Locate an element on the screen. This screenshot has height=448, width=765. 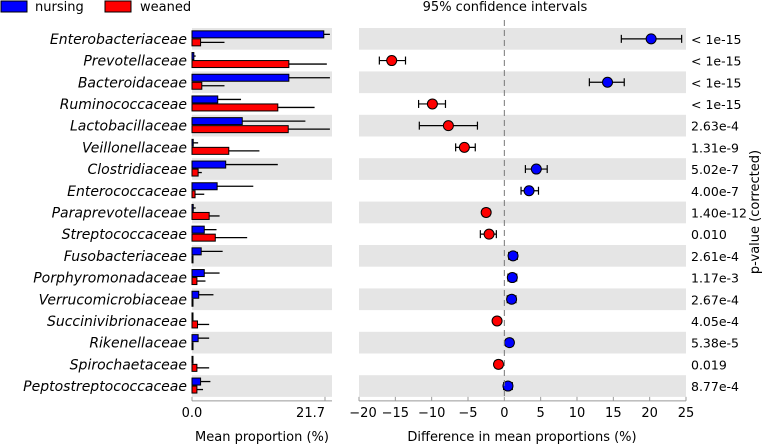
left-x-axis-label: Mean proportion (%) is located at coordinates (262, 437).